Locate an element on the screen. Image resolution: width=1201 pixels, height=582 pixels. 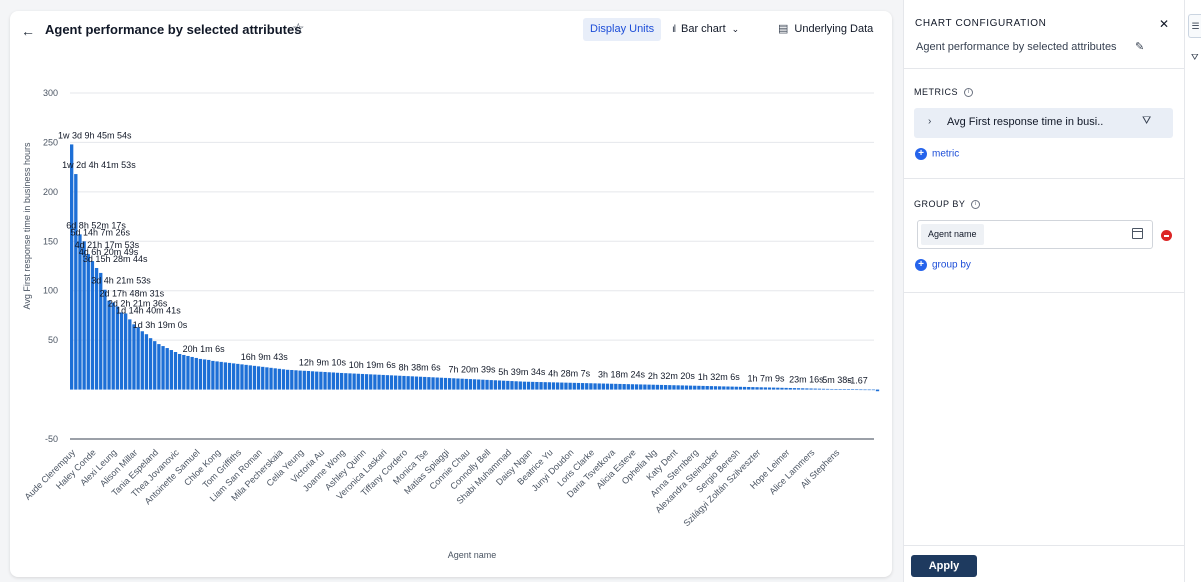
group-by-field: Agent name is located at coordinates (1035, 234).